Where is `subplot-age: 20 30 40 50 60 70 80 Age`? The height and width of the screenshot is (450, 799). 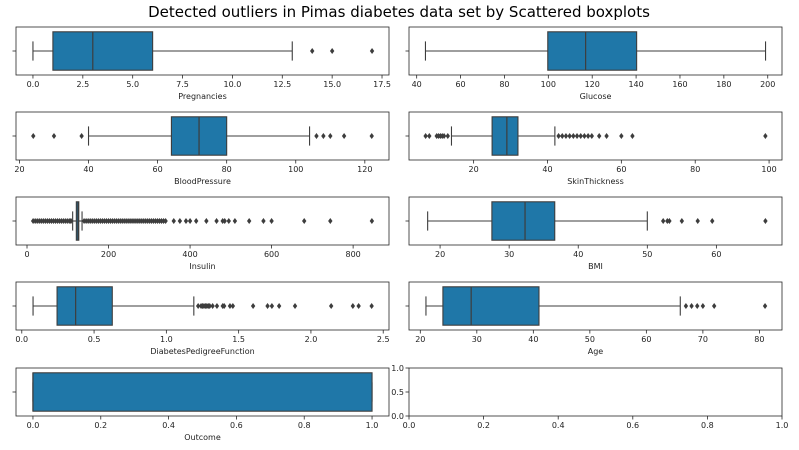
subplot-age: 20 30 40 50 60 70 80 Age is located at coordinates (594, 318).